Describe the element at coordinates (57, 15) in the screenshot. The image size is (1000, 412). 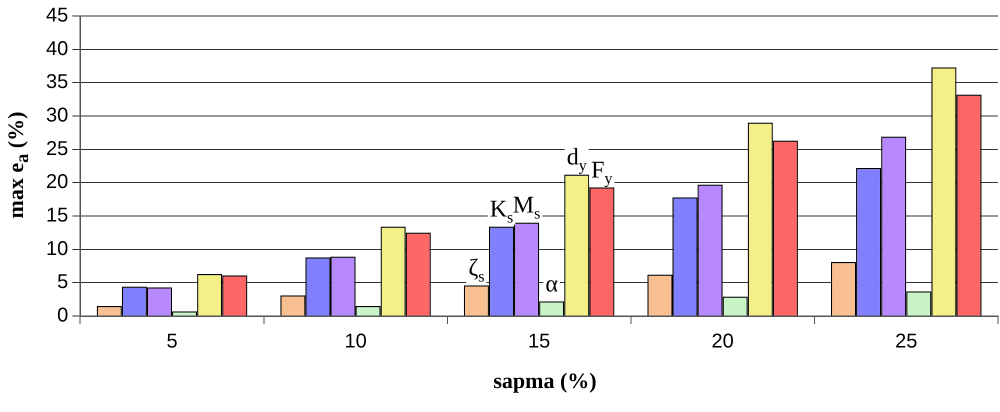
I see `y-tick-label: 45` at that location.